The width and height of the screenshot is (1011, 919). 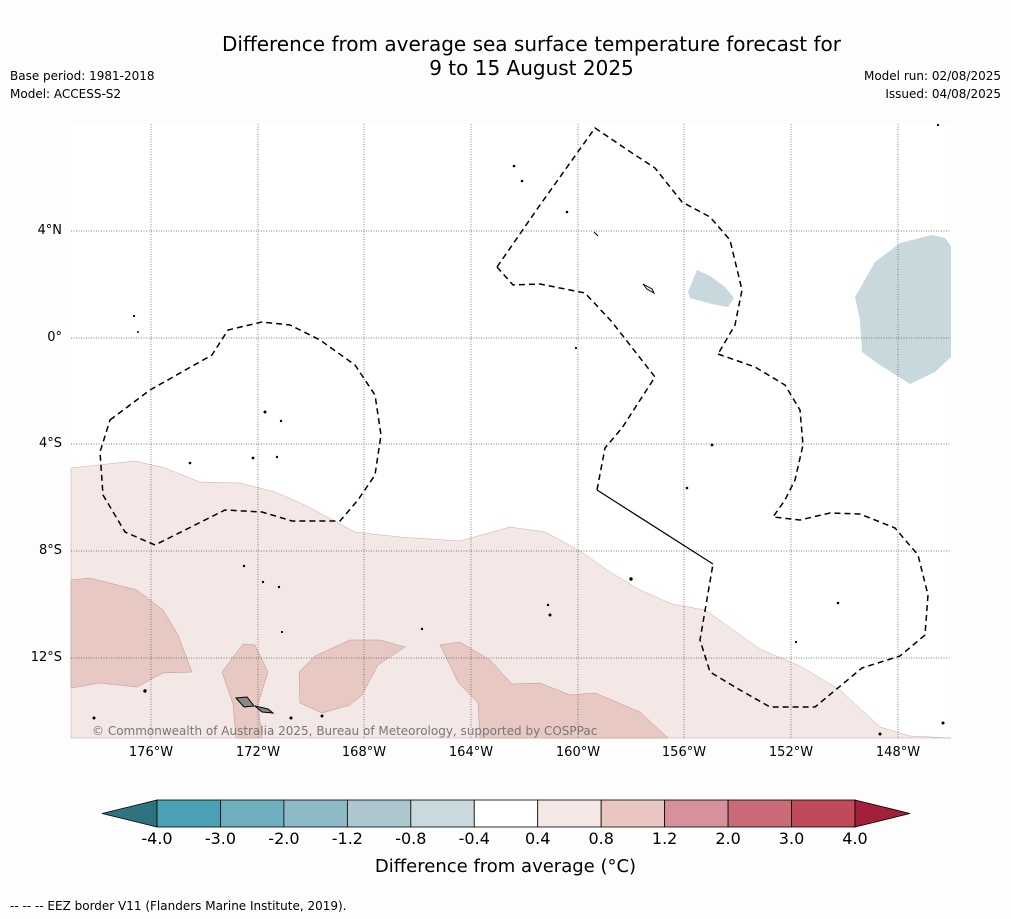 What do you see at coordinates (284, 838) in the screenshot?
I see `colorbar-tick-label: -2.0` at bounding box center [284, 838].